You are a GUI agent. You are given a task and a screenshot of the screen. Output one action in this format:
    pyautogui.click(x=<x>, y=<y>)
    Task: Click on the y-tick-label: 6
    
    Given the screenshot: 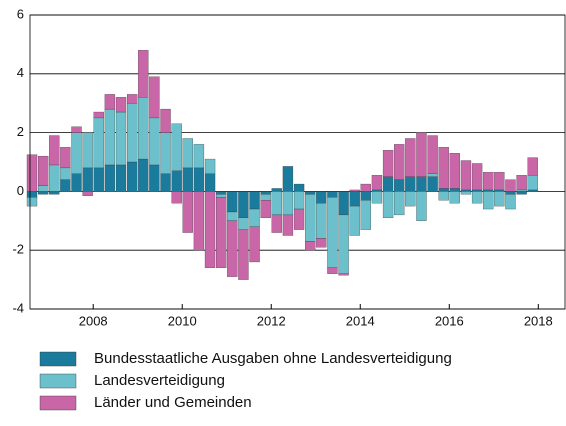 What is the action you would take?
    pyautogui.click(x=20, y=13)
    